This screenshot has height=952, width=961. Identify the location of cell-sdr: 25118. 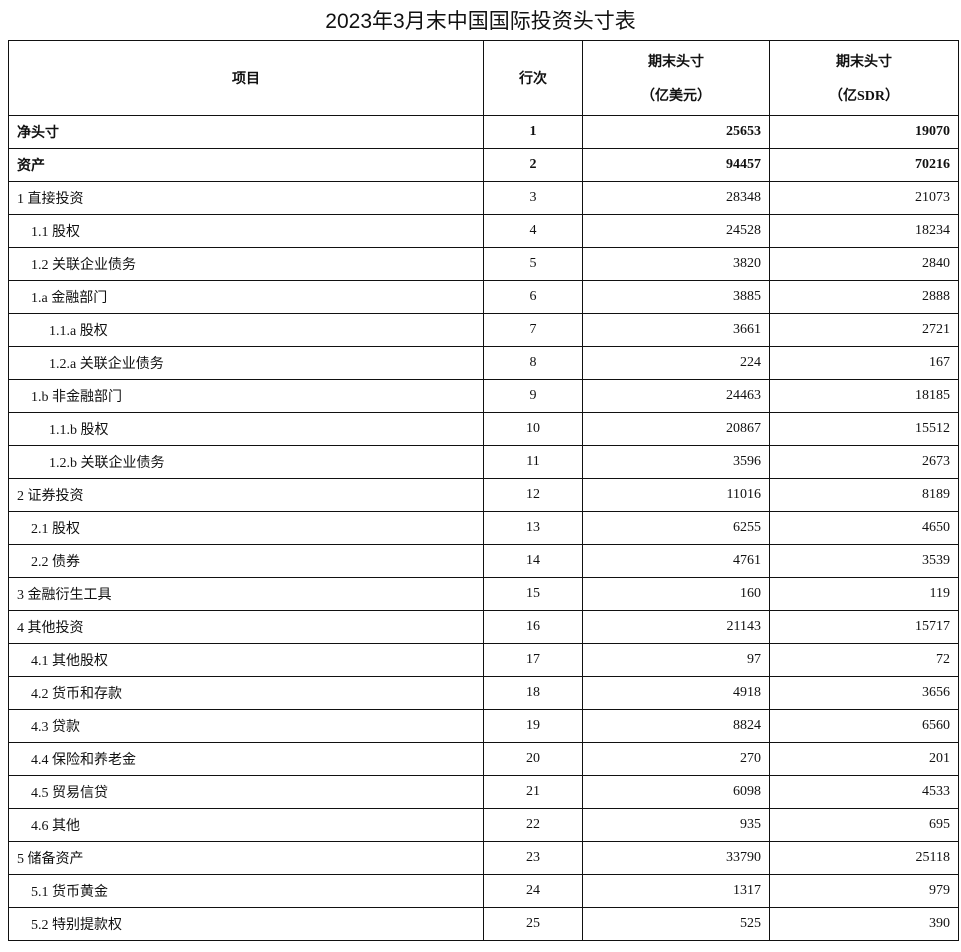
(864, 858).